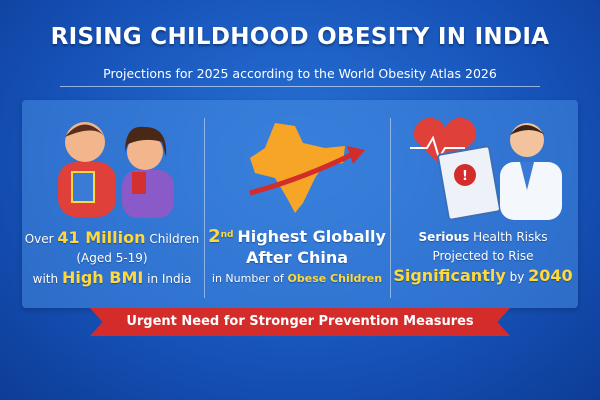 The height and width of the screenshot is (400, 600). Describe the element at coordinates (247, 278) in the screenshot. I see `text: in Number of` at that location.